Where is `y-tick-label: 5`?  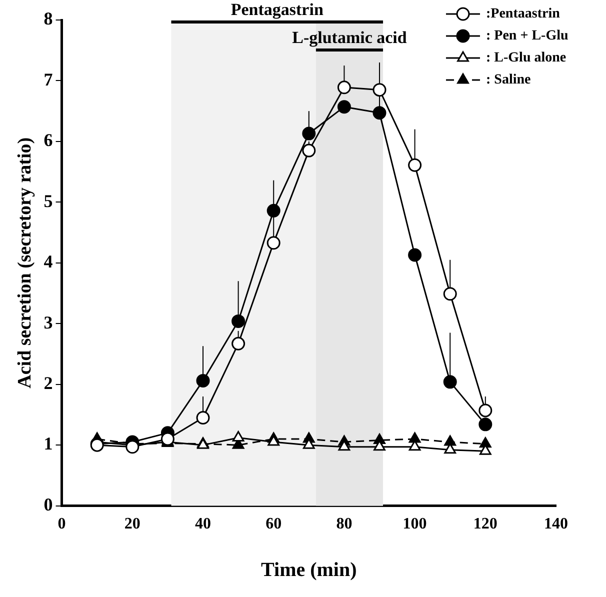
y-tick-label: 5 is located at coordinates (48, 200).